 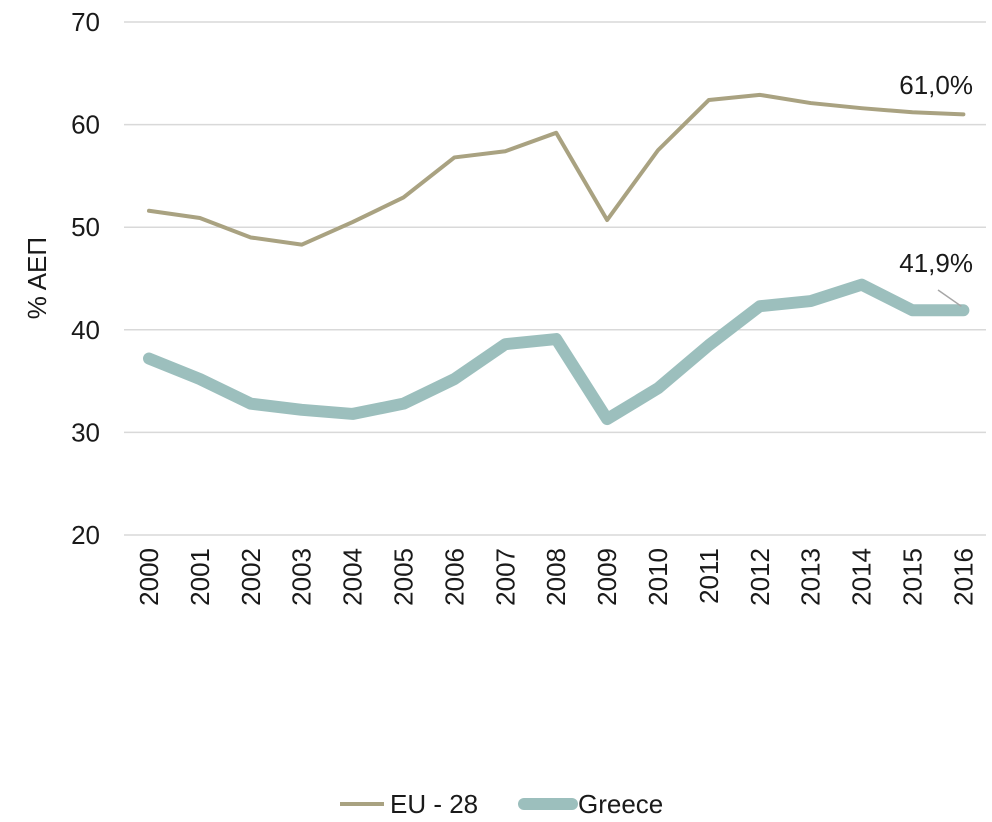 What do you see at coordinates (353, 577) in the screenshot?
I see `x-tick-label: 2004` at bounding box center [353, 577].